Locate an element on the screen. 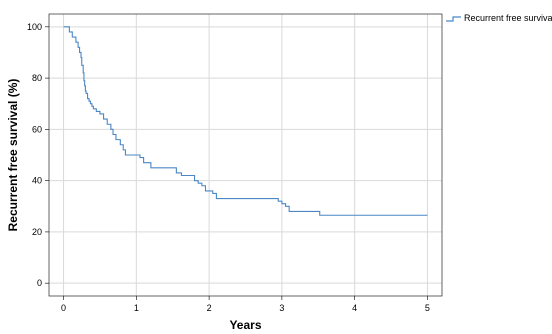 Image resolution: width=552 pixels, height=334 pixels. x-tick-label: 4 is located at coordinates (354, 308).